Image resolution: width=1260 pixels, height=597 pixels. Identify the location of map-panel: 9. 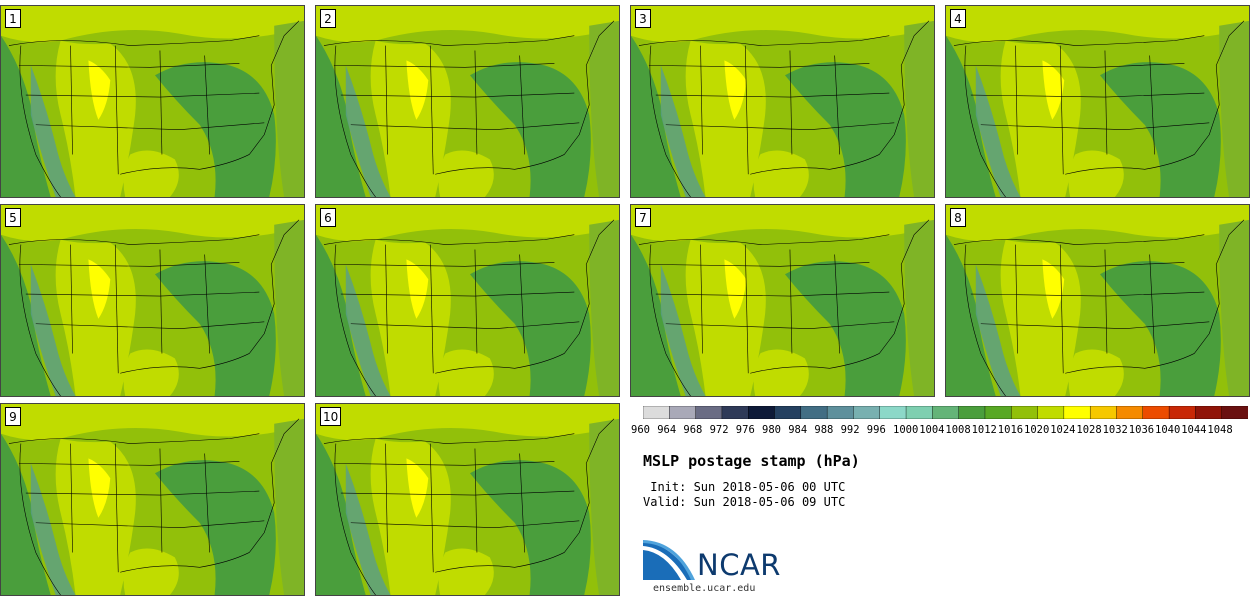
(152, 499).